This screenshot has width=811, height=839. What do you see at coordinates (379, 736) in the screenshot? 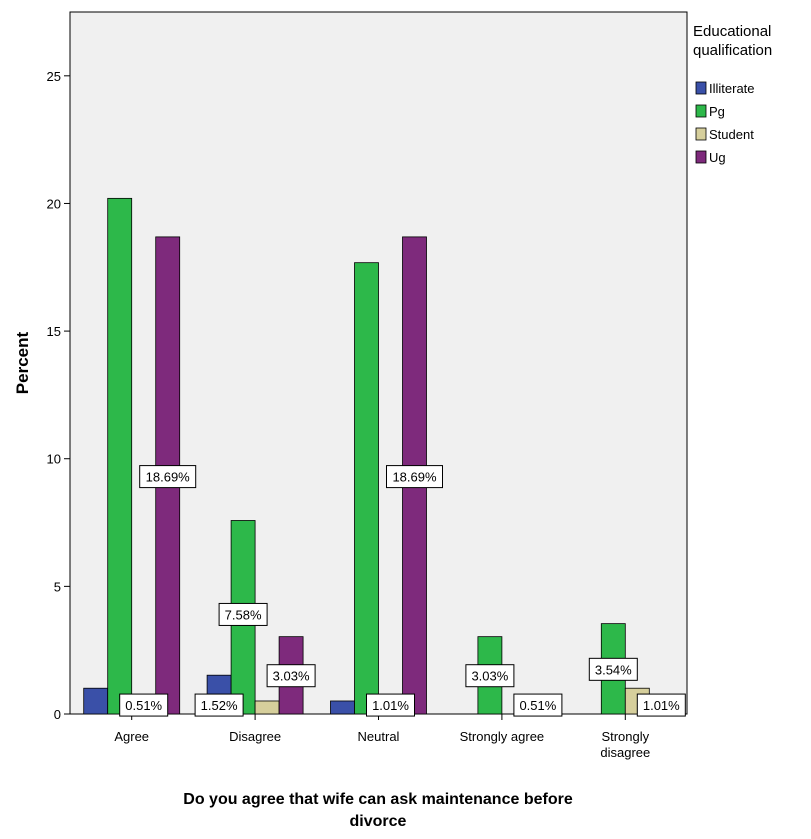
I see `x-tick-label: Neutral` at bounding box center [379, 736].